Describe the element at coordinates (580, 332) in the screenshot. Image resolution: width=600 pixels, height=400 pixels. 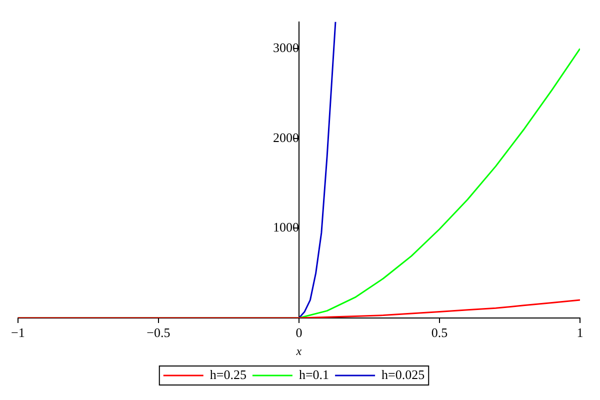
I see `x-tick-label: 1` at that location.